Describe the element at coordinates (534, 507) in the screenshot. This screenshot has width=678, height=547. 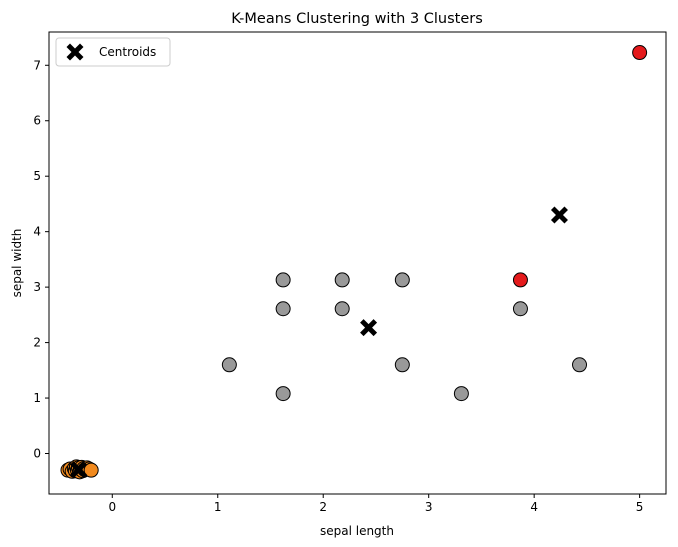
I see `x-tick-label: 4` at that location.